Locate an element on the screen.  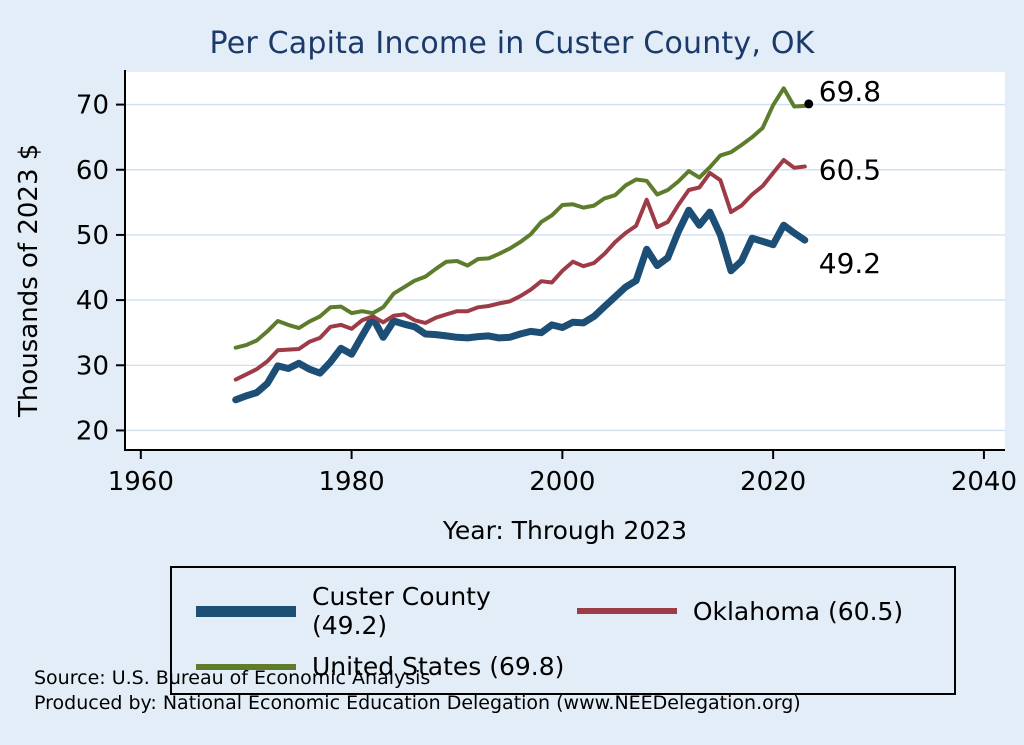
end-value-label: 49.2 is located at coordinates (850, 263).